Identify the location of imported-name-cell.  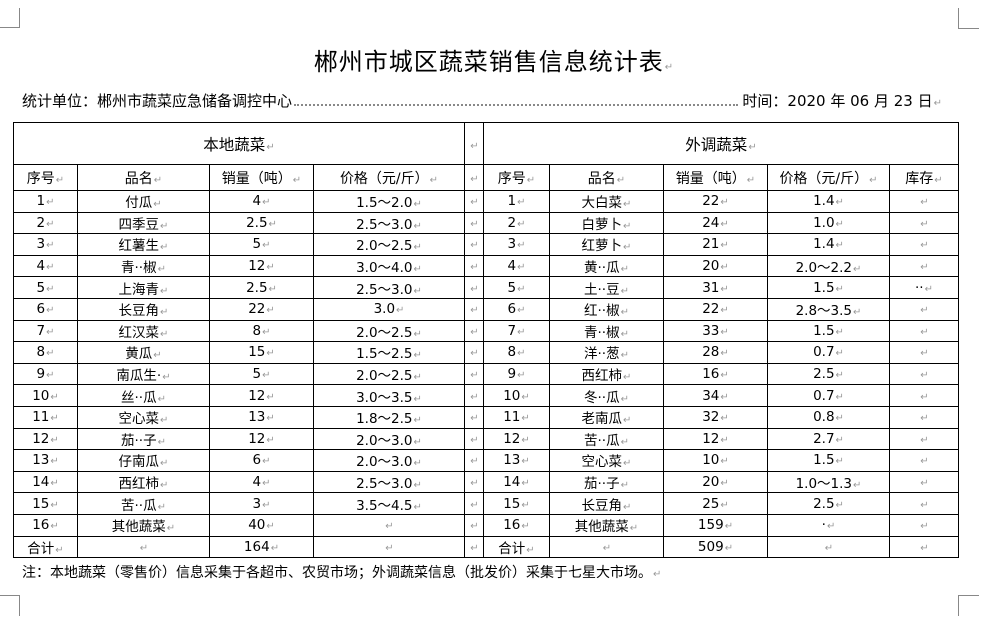
(606, 547).